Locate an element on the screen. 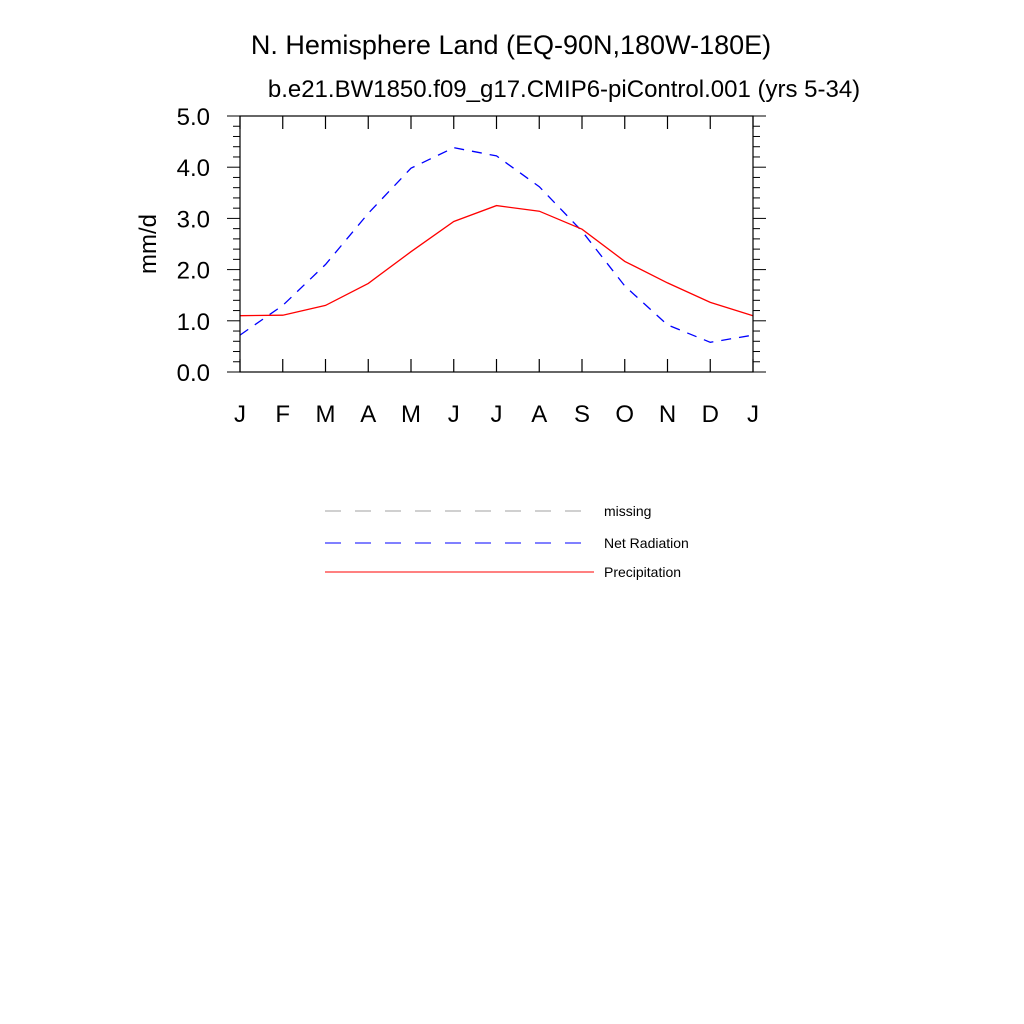 This screenshot has width=1024, height=1024. series-line-net-radiation is located at coordinates (496, 245).